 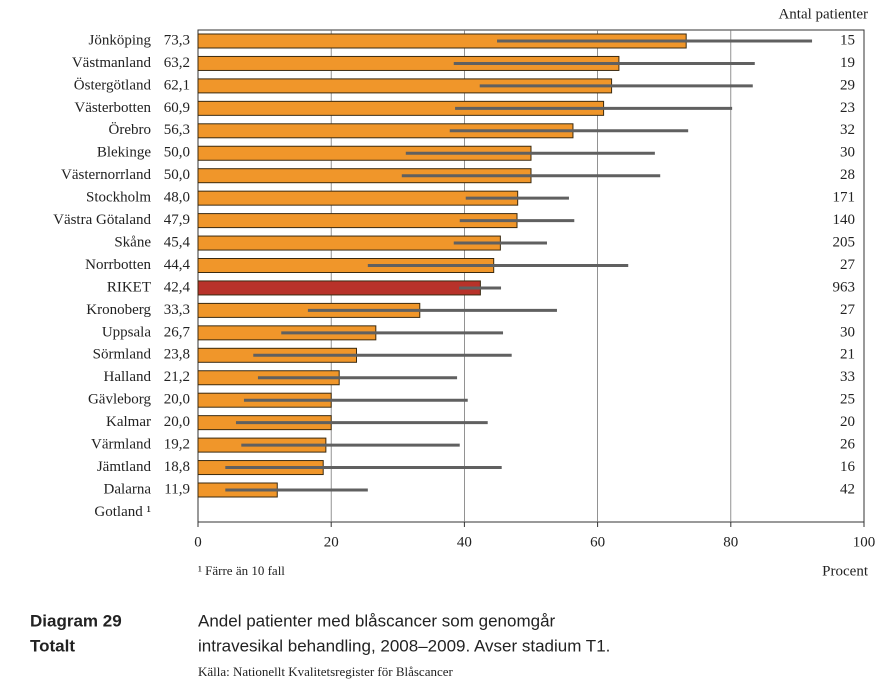 What do you see at coordinates (864, 542) in the screenshot?
I see `x-tick-label: 100` at bounding box center [864, 542].